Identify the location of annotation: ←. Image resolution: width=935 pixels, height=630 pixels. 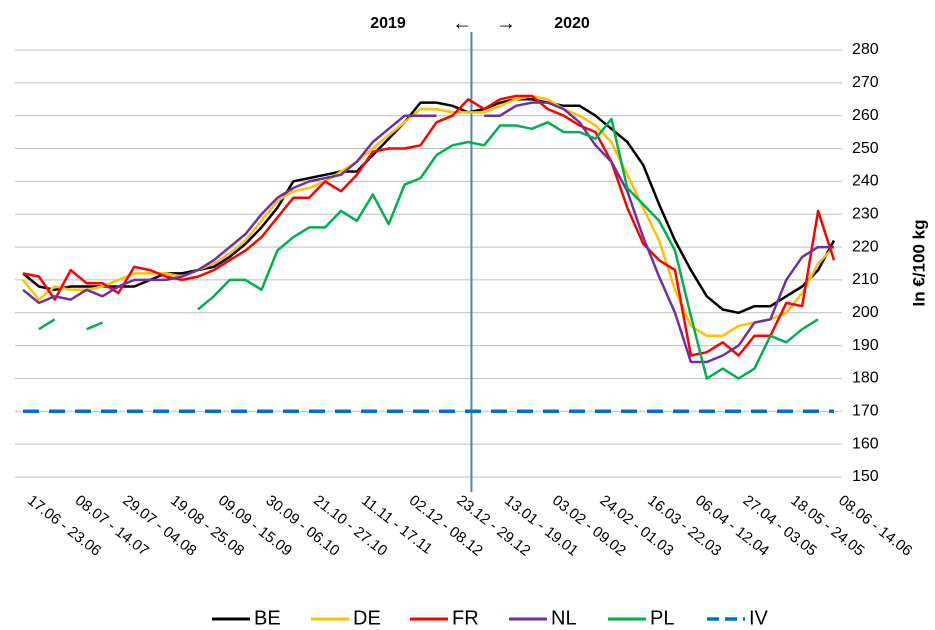
(462, 23).